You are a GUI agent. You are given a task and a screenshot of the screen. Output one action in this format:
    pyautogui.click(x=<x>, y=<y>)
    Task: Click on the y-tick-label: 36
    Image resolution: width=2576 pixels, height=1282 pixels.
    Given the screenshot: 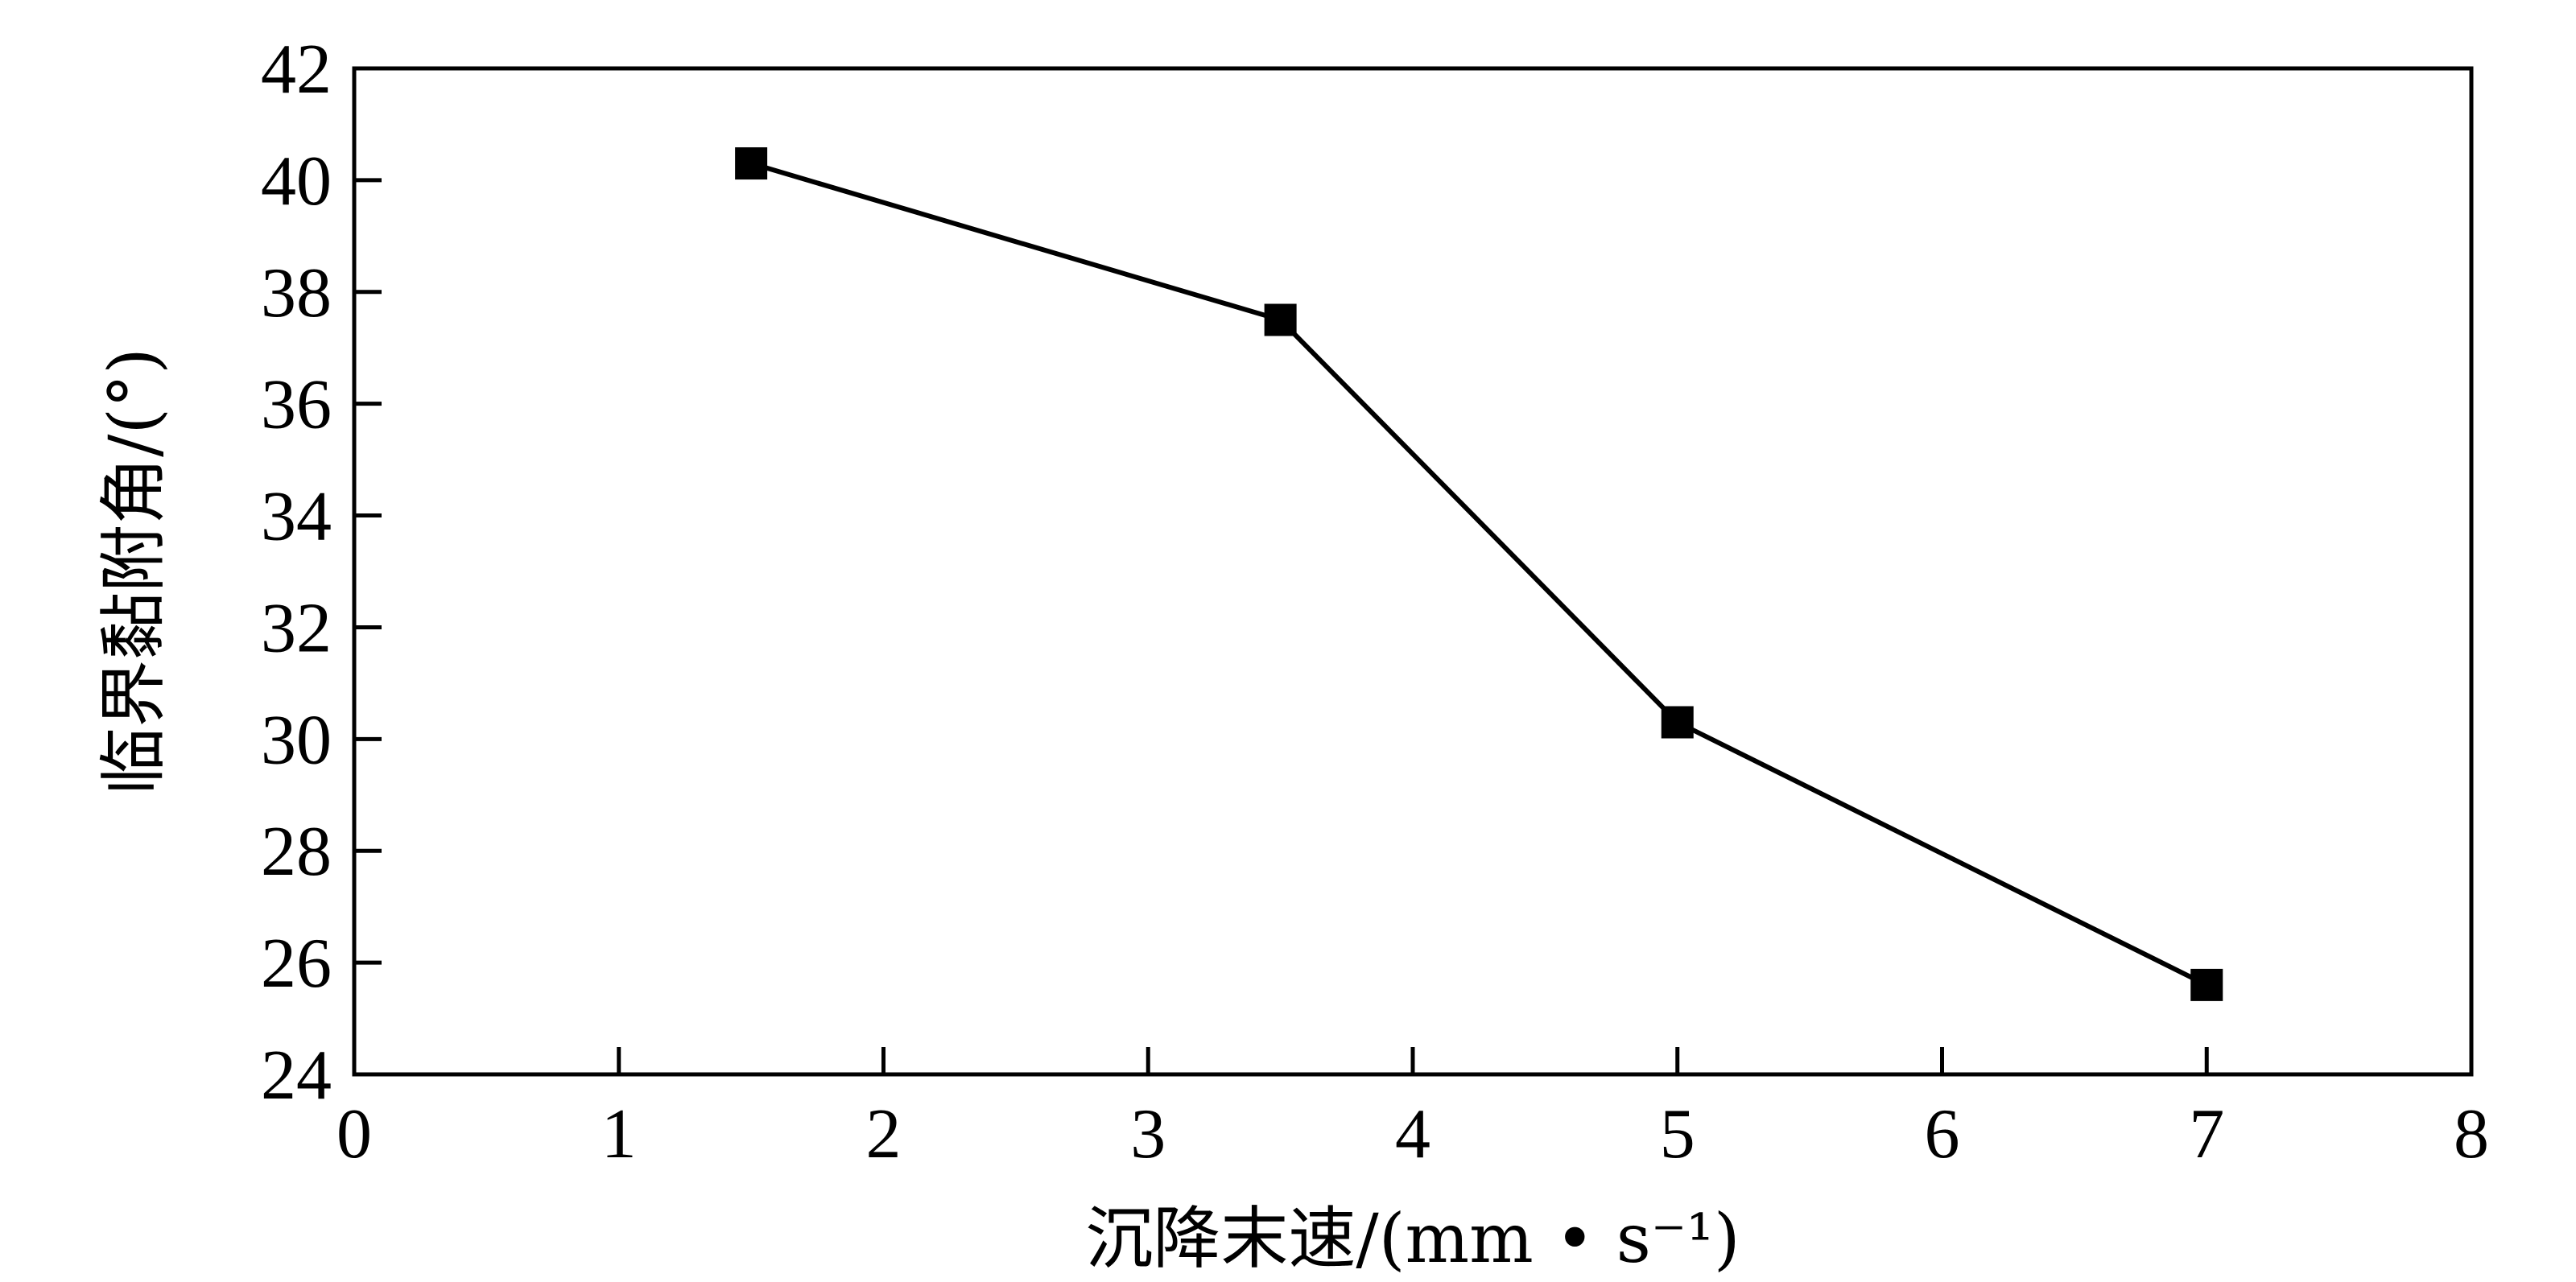 What is the action you would take?
    pyautogui.click(x=296, y=405)
    